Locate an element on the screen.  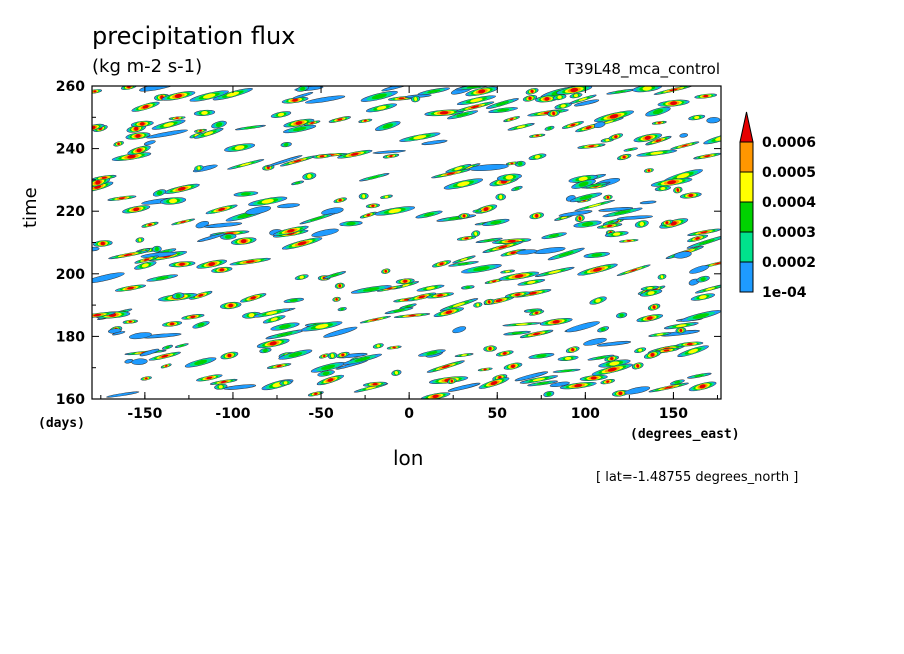
x-tick-label: -150 is located at coordinates (144, 414).